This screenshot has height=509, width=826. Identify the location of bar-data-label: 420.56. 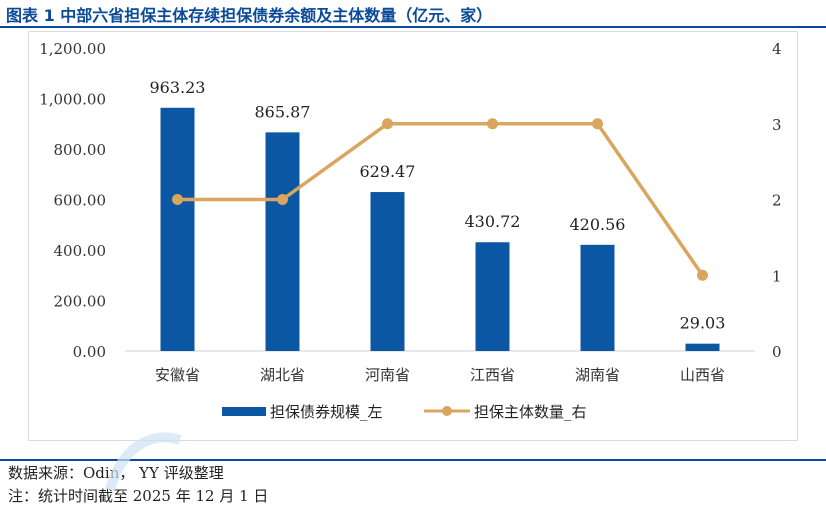
(598, 224).